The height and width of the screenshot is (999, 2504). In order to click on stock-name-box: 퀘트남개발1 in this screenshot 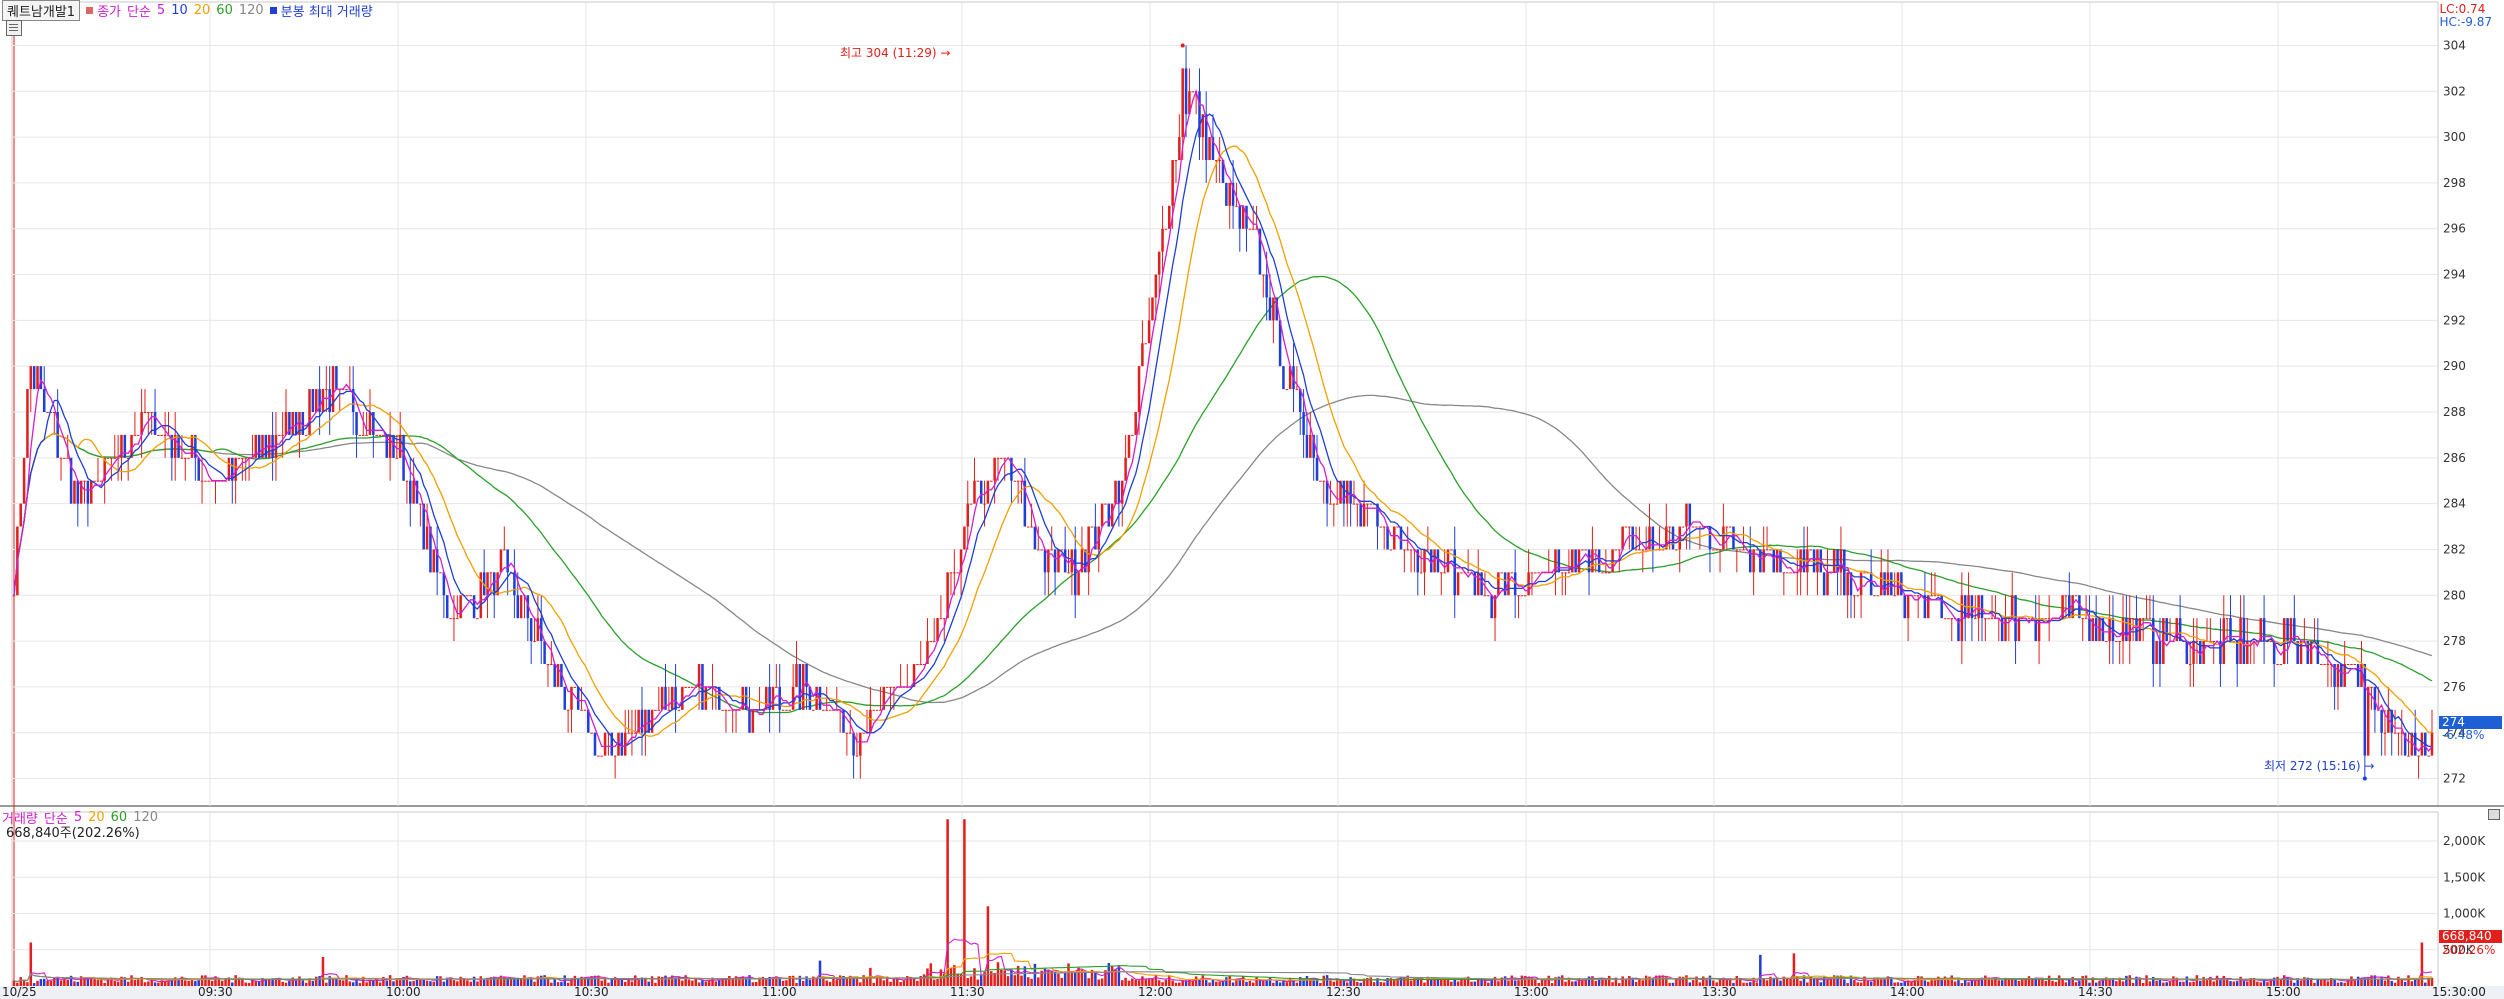, I will do `click(41, 10)`.